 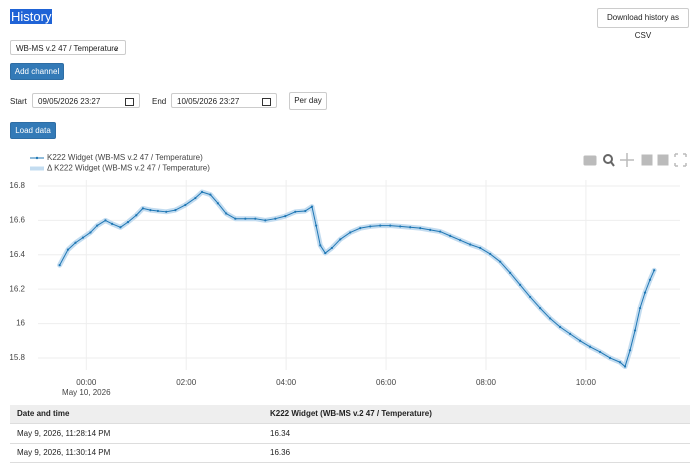 What do you see at coordinates (17, 288) in the screenshot?
I see `y-tick-label: 16.2` at bounding box center [17, 288].